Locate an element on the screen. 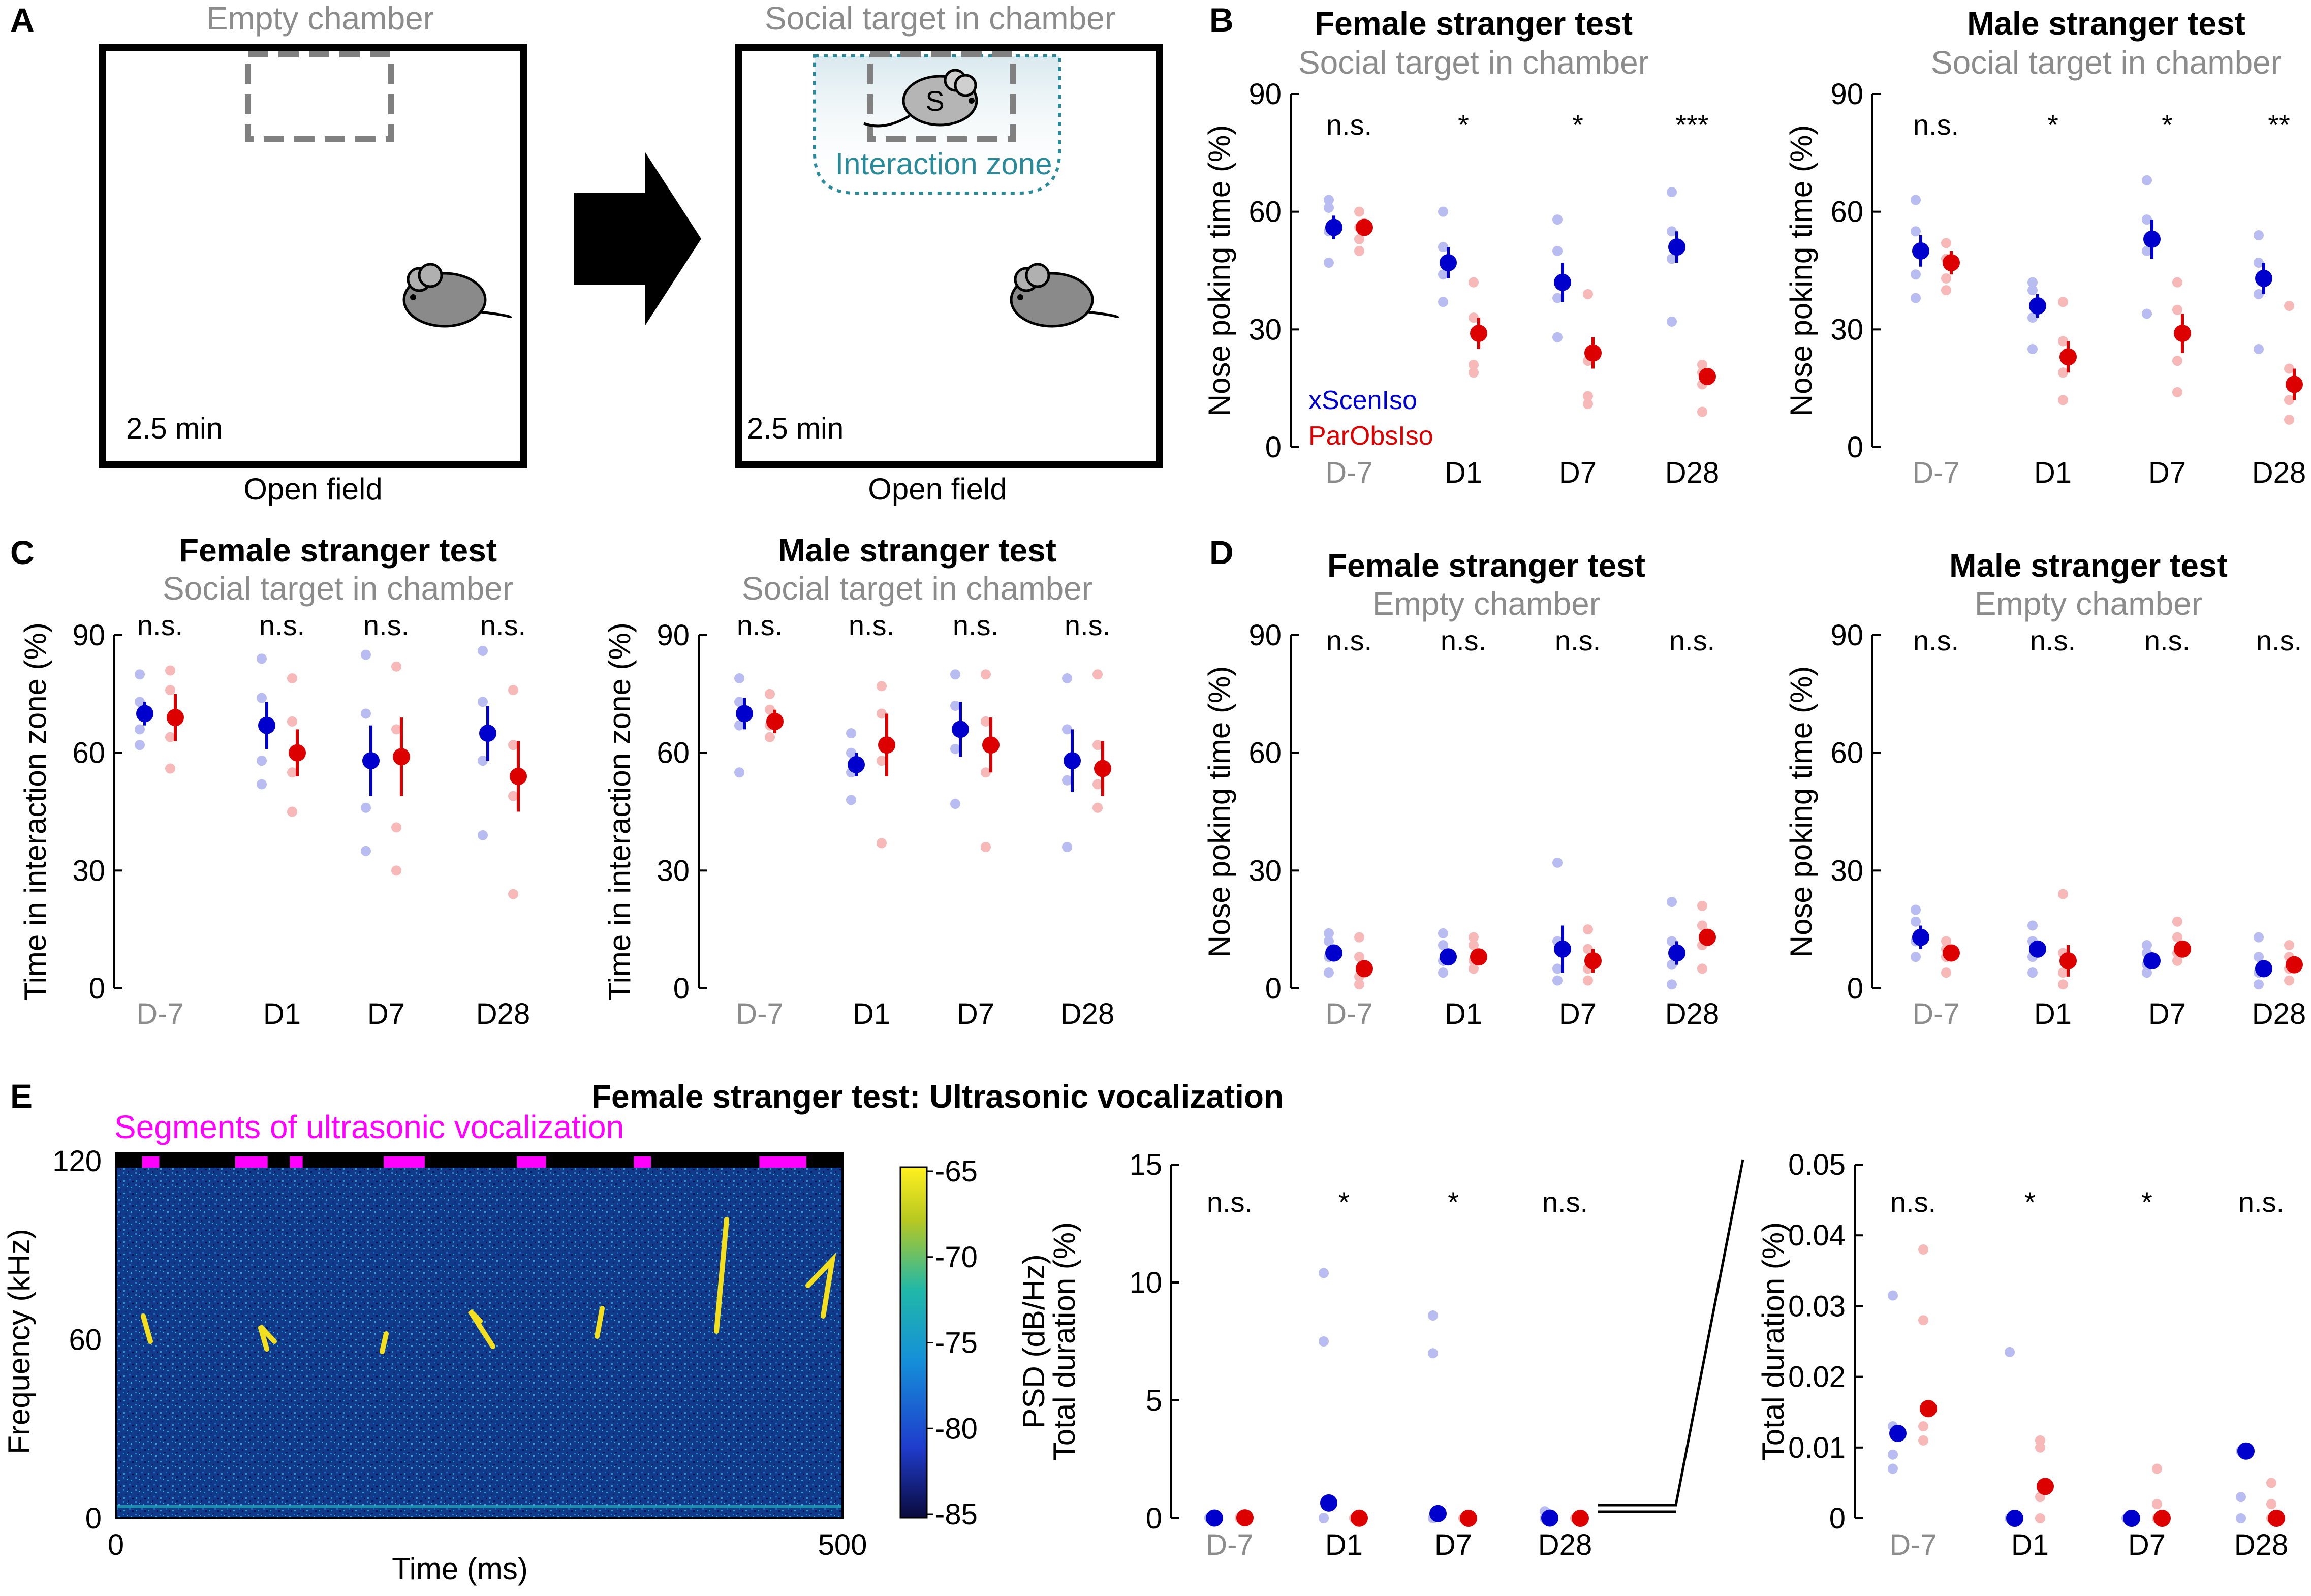 The height and width of the screenshot is (1596, 2311). panel-label-e: E is located at coordinates (21, 1096).